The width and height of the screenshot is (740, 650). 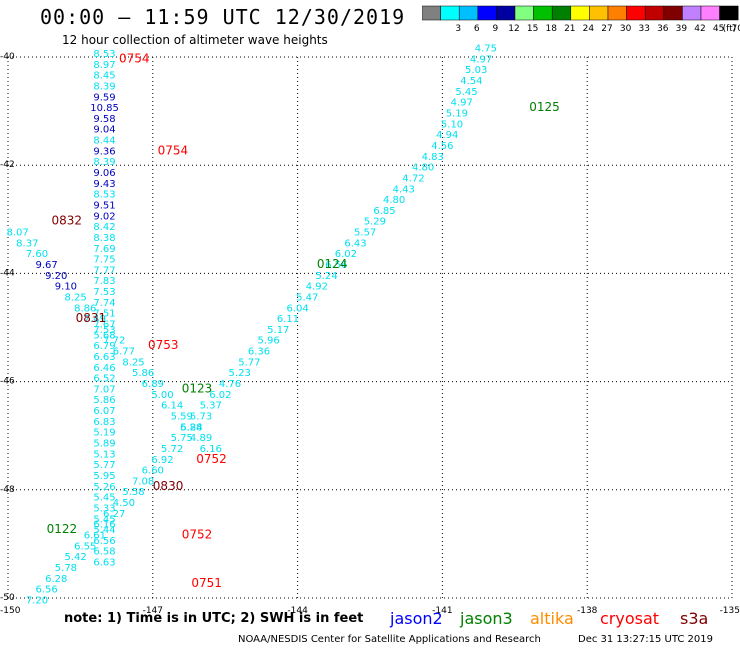 I want to click on wave-height-point: 8.39, so click(x=104, y=86).